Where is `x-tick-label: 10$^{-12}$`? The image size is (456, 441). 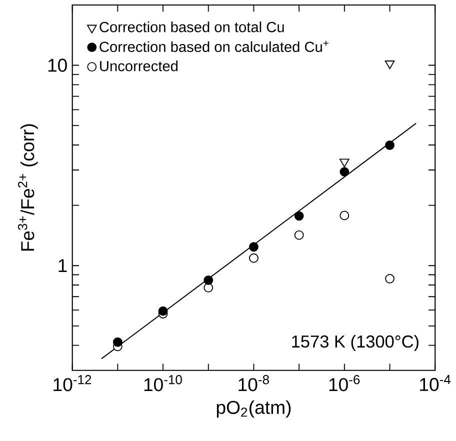
x-tick-label: 10$^{-12}$ is located at coordinates (73, 383).